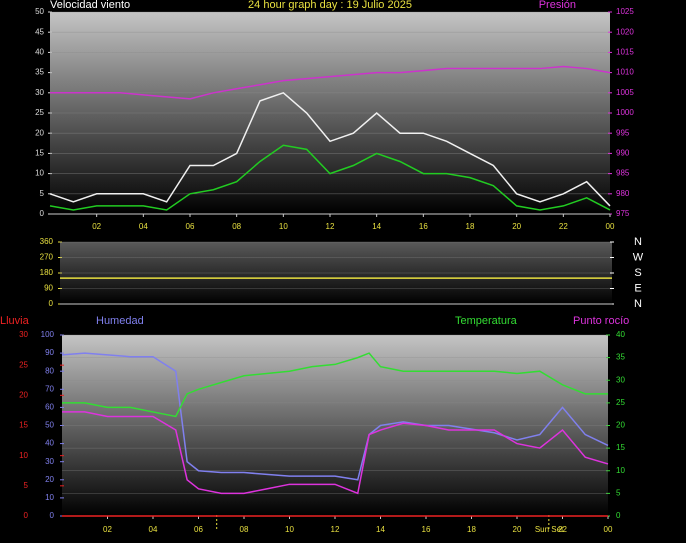 The height and width of the screenshot is (543, 686). I want to click on y2-tick-label: W, so click(638, 257).